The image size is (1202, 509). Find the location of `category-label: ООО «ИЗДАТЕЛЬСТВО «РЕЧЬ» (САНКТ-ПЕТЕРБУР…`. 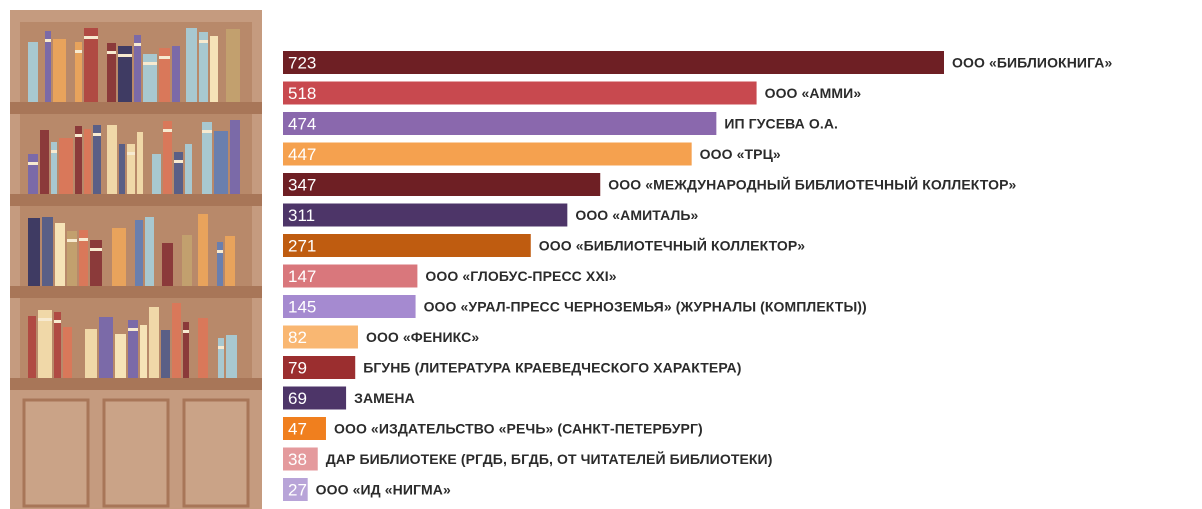

category-label: ООО «ИЗДАТЕЛЬСТВО «РЕЧЬ» (САНКТ-ПЕТЕРБУР… is located at coordinates (518, 429).